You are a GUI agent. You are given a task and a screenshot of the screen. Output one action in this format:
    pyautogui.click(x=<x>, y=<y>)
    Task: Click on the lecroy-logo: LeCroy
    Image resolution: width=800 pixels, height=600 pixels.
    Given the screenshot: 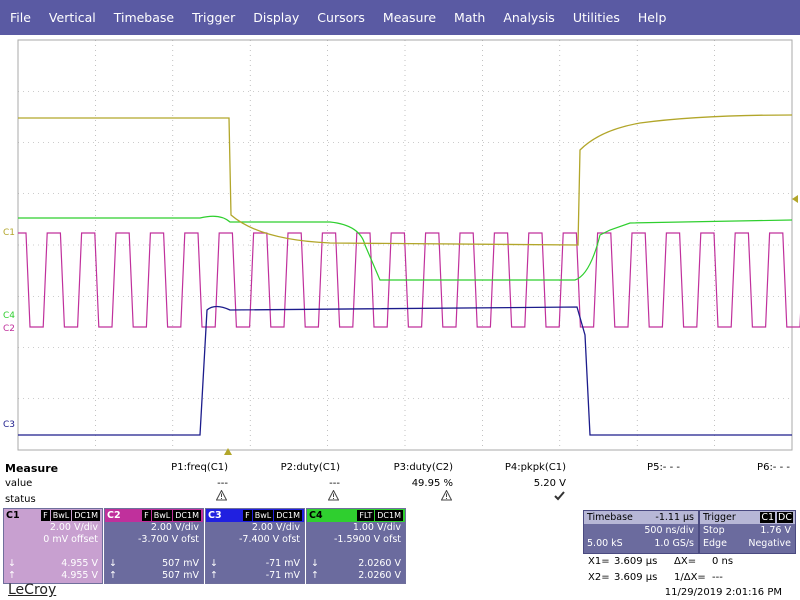 What is the action you would take?
    pyautogui.click(x=32, y=590)
    